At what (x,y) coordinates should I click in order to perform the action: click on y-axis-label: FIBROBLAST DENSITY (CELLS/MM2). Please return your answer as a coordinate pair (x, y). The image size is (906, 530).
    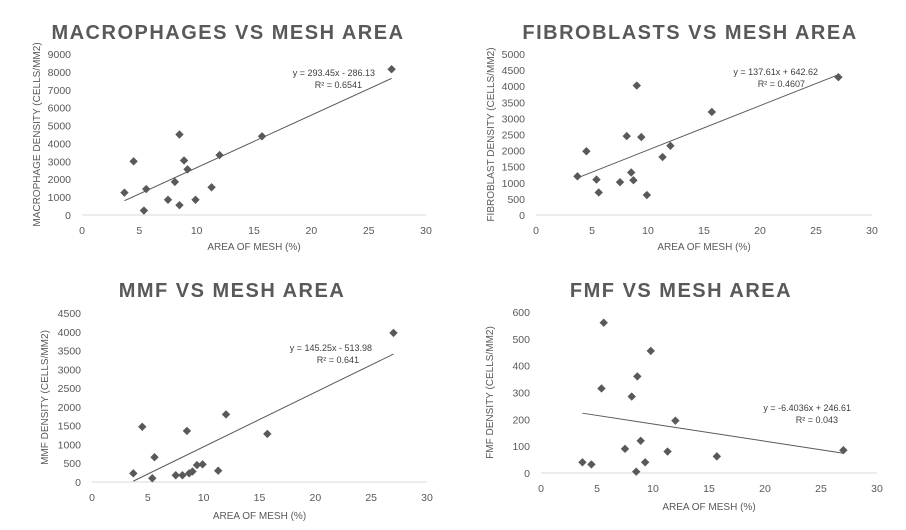
    Looking at the image, I should click on (491, 134).